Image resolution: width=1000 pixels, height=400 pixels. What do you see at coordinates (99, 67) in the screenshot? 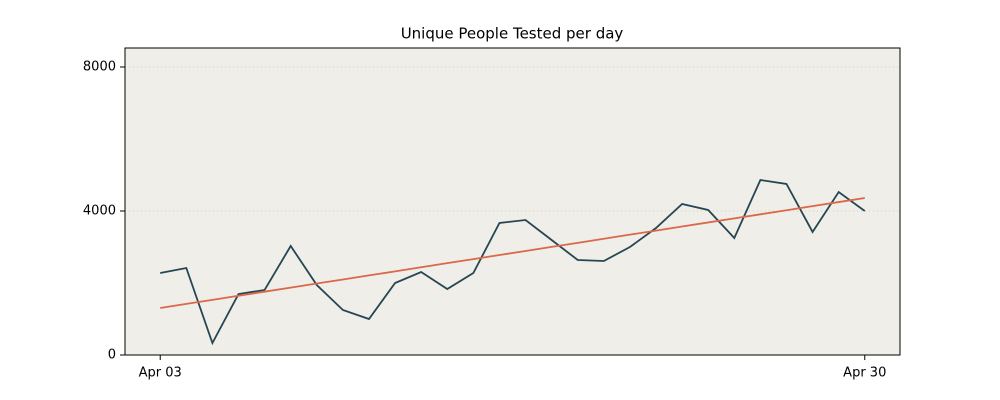
I see `y-tick-label: 8000` at bounding box center [99, 67].